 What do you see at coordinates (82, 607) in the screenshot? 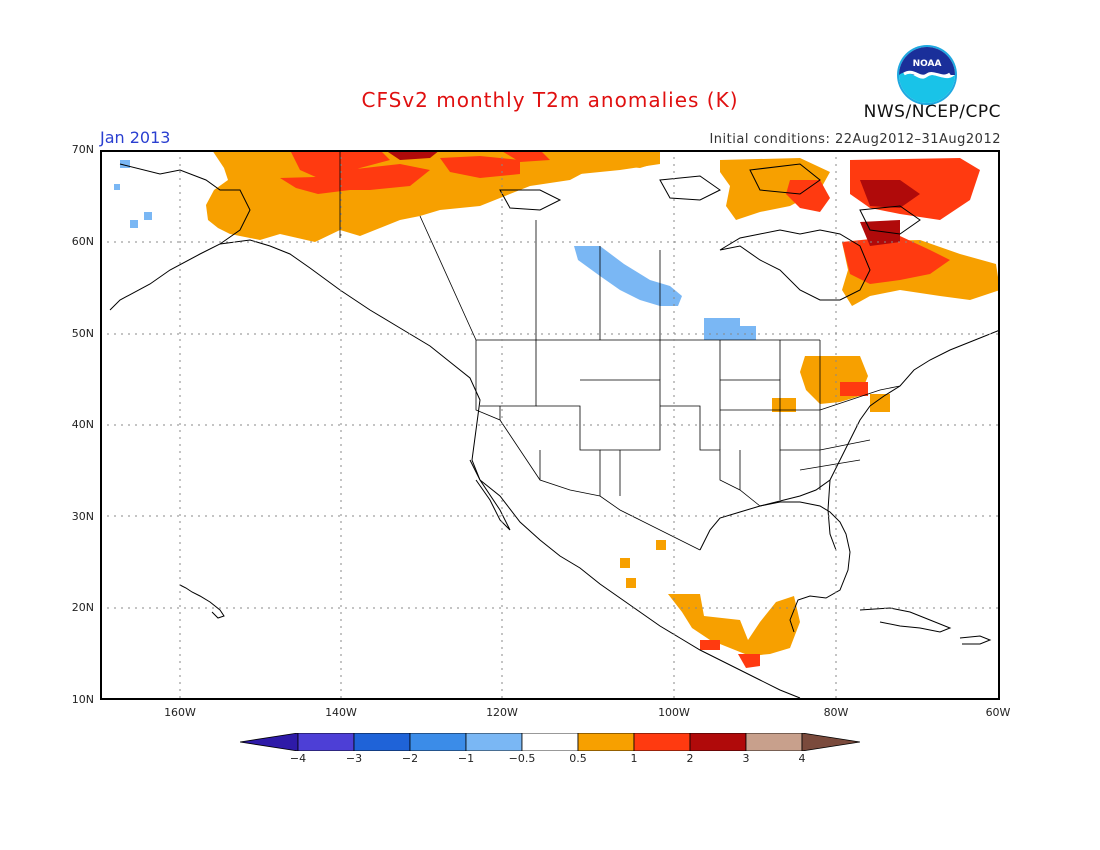
I see `lat-label: 20N` at bounding box center [82, 607].